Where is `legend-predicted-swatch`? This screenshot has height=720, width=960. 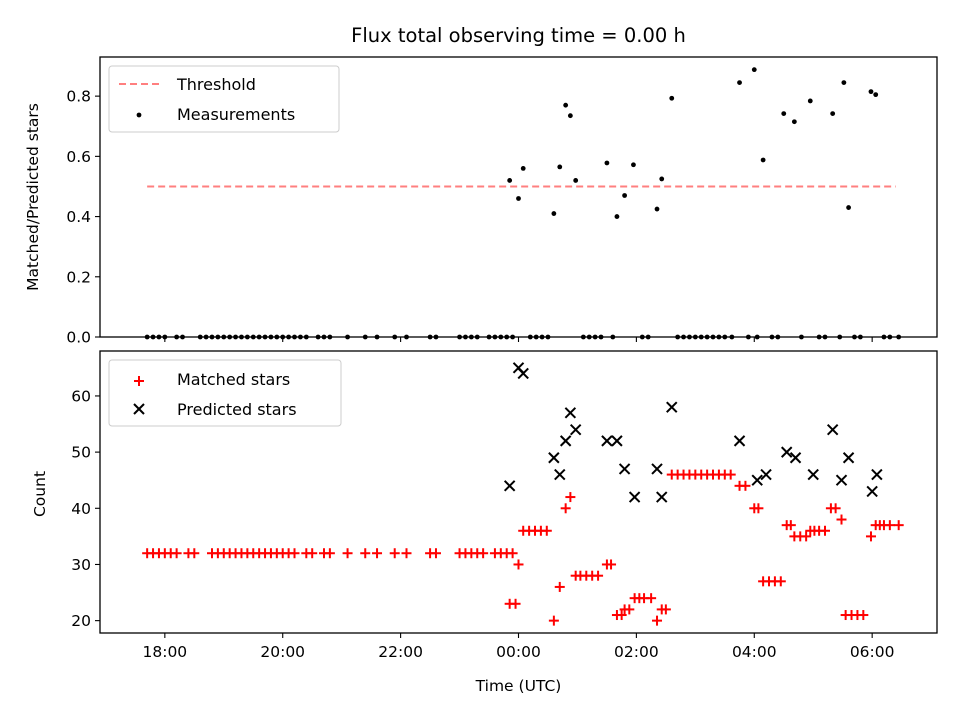
legend-predicted-swatch is located at coordinates (139, 409).